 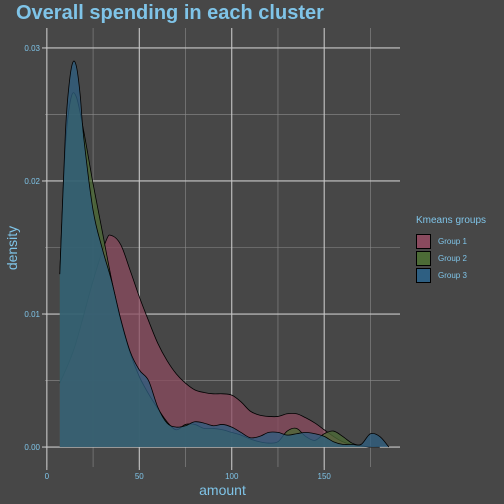 What do you see at coordinates (139, 476) in the screenshot?
I see `x-tick-label: 50` at bounding box center [139, 476].